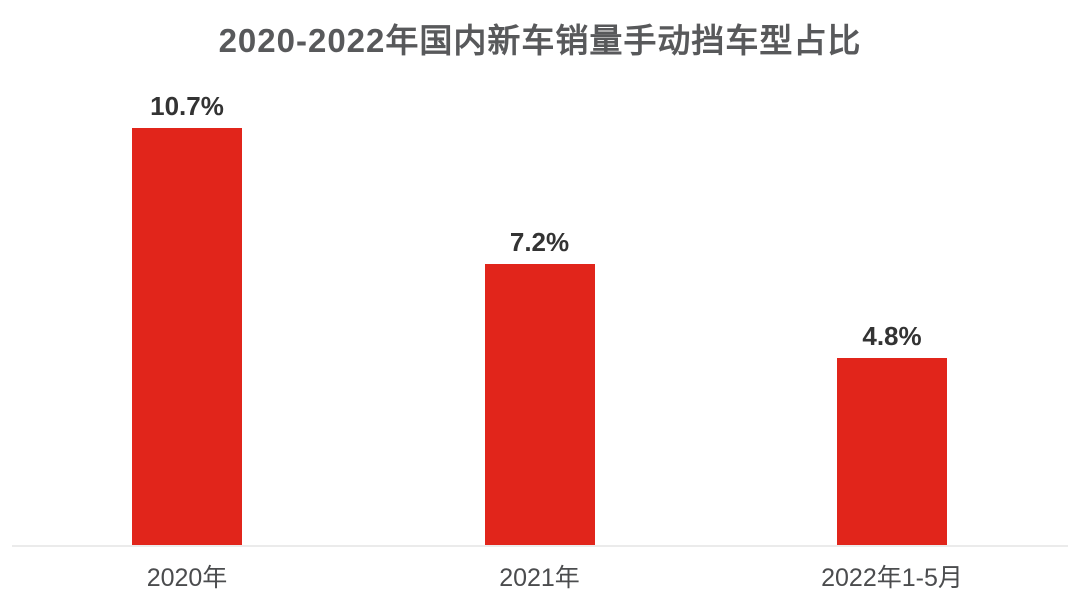 Image resolution: width=1080 pixels, height=608 pixels. I want to click on category-label: 2020年, so click(187, 578).